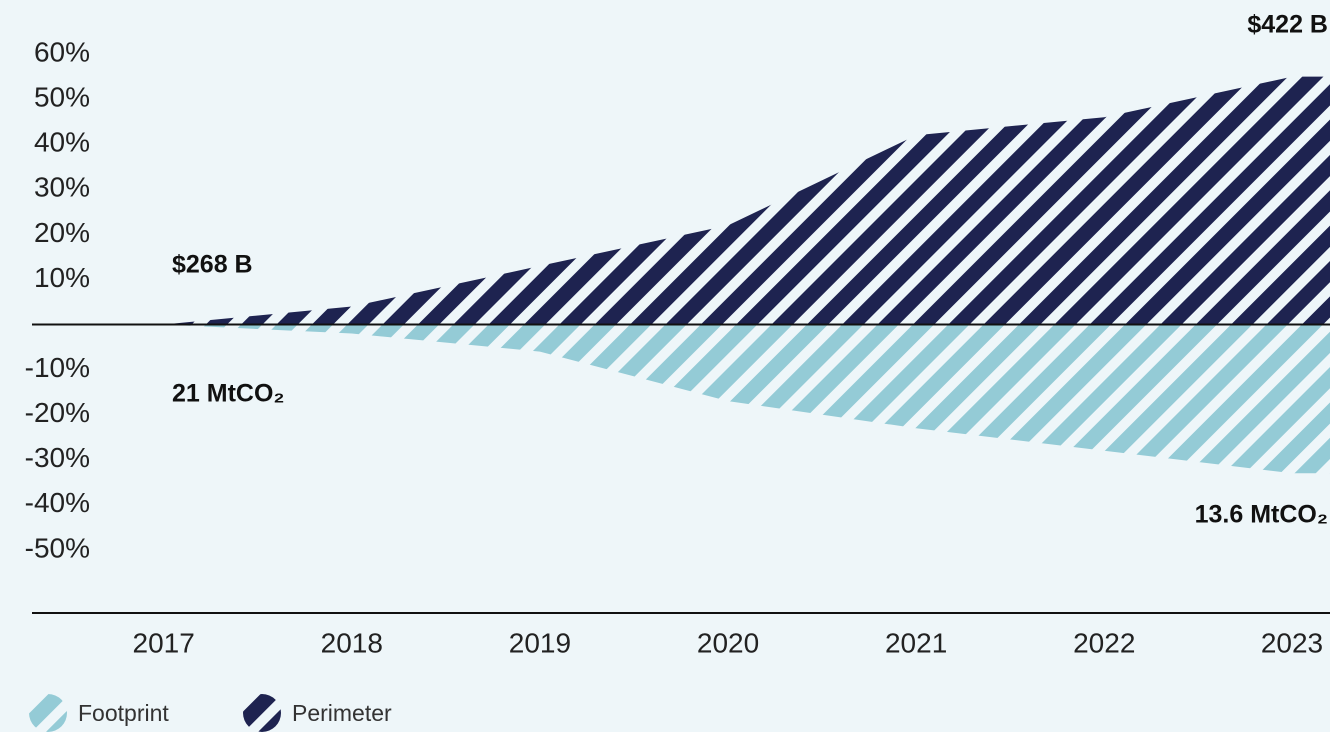 This screenshot has width=1330, height=732. Describe the element at coordinates (342, 713) in the screenshot. I see `legend-label: Perimeter` at that location.